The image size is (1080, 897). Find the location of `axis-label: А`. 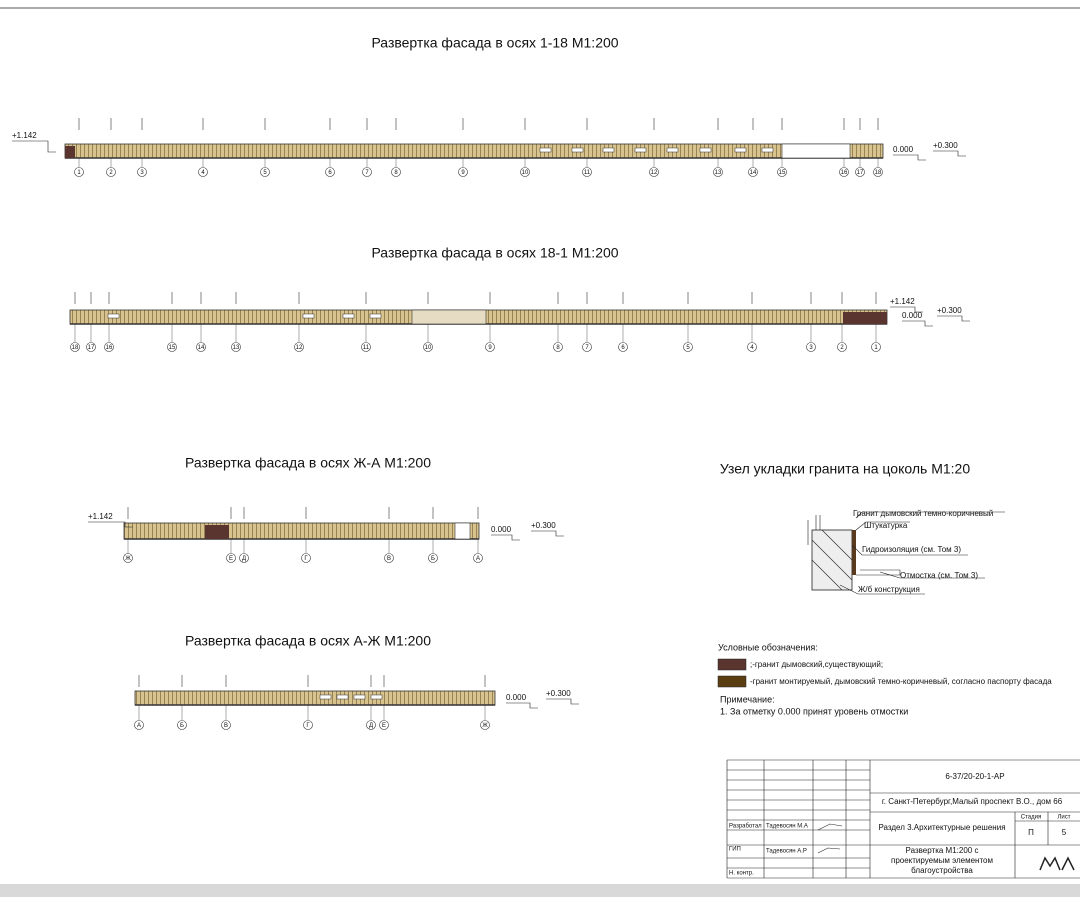

axis-label: А is located at coordinates (478, 559).